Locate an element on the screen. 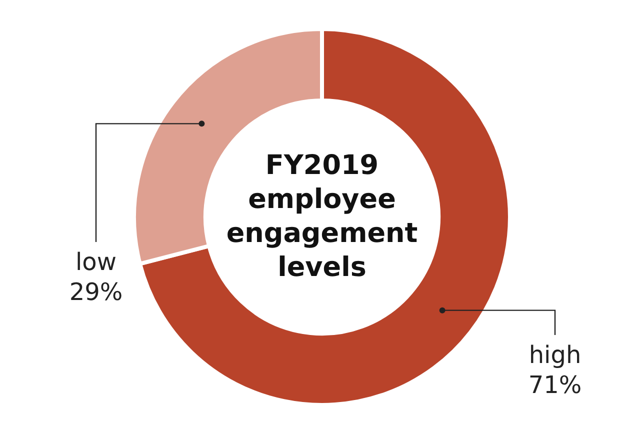 The width and height of the screenshot is (636, 439). data-label: 71% is located at coordinates (555, 385).